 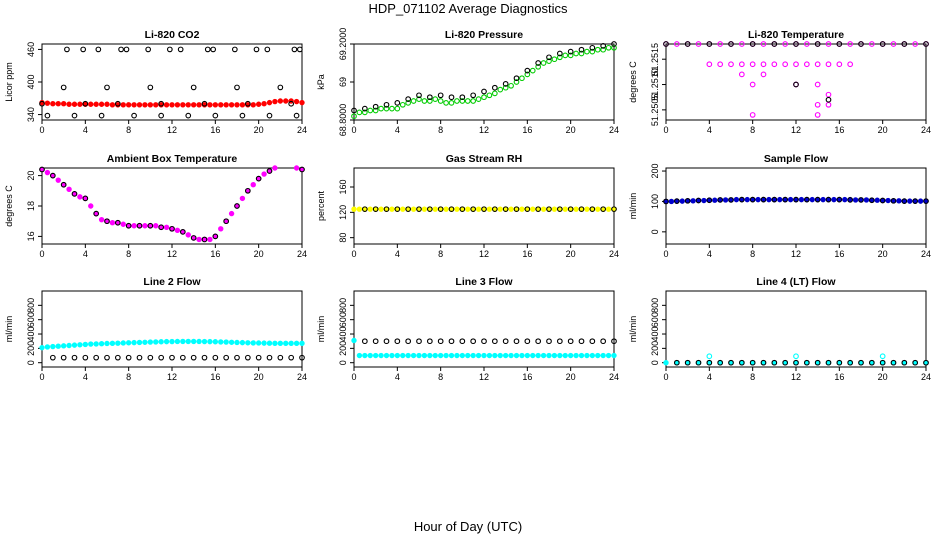 I want to click on y-tick-label: 69.2000, so click(x=343, y=44).